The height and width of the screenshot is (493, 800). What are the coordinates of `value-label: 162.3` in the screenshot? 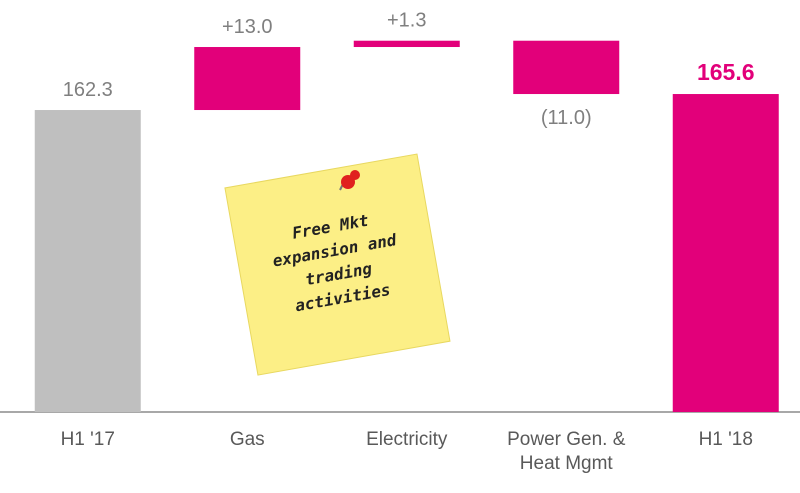 It's located at (88, 90).